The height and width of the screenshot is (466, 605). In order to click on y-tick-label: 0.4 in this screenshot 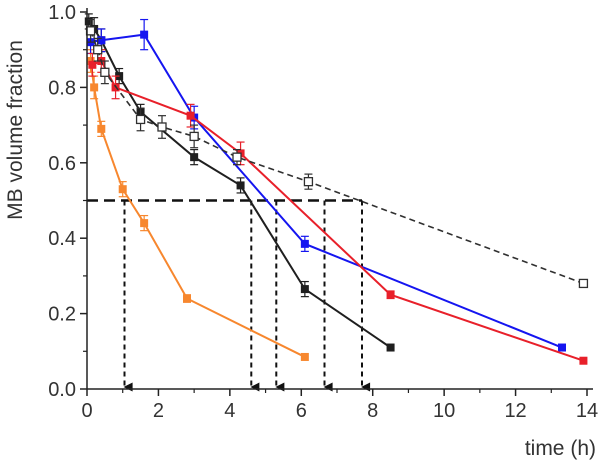, I will do `click(62, 239)`.